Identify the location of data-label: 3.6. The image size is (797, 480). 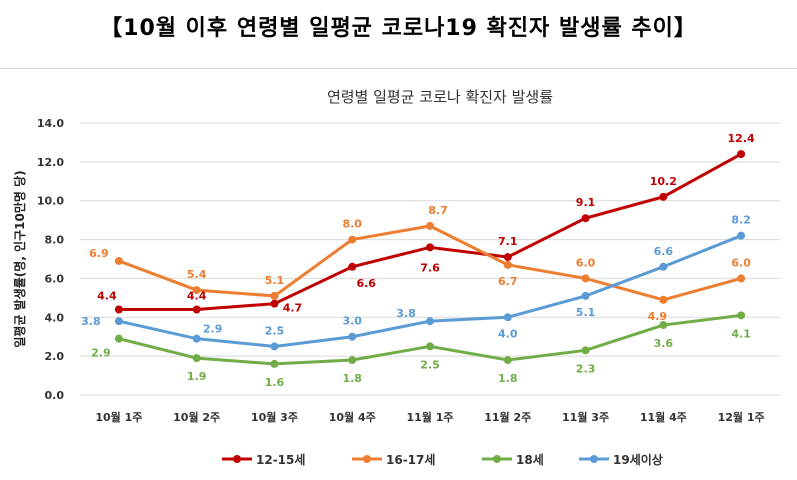
(664, 343).